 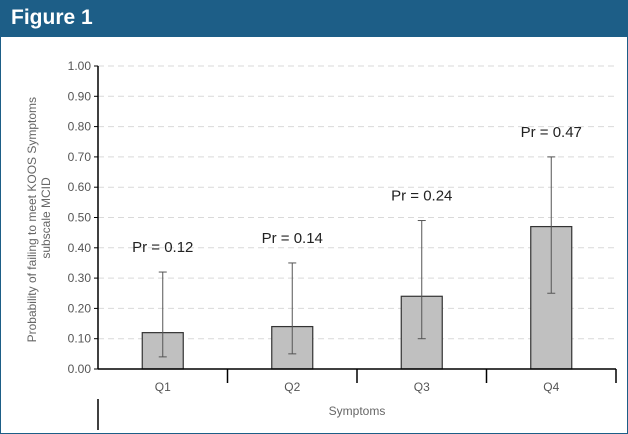 What do you see at coordinates (357, 411) in the screenshot?
I see `x-axis-title: Symptoms` at bounding box center [357, 411].